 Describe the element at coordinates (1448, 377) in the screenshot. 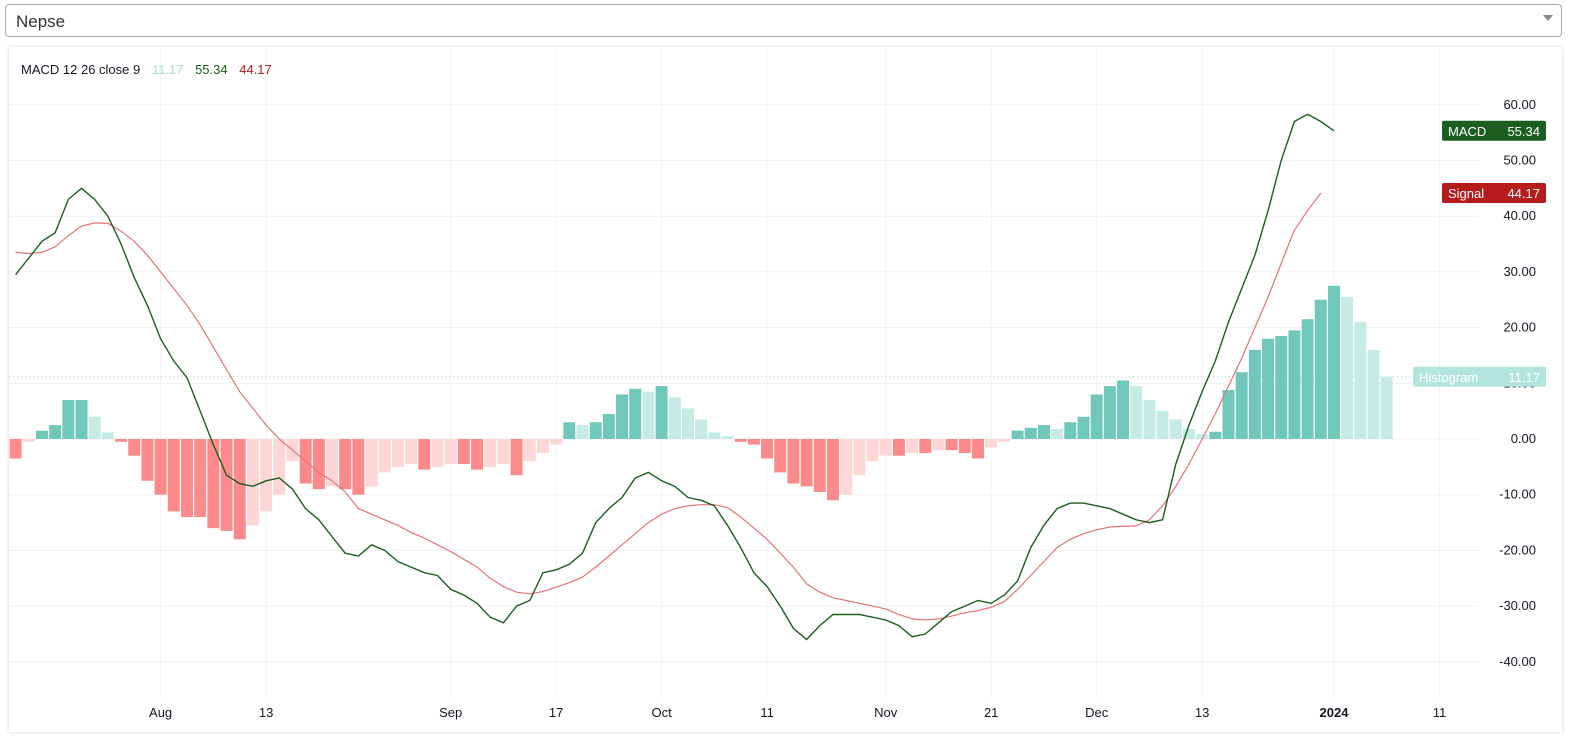

I see `price-tag-name: Histogram` at that location.